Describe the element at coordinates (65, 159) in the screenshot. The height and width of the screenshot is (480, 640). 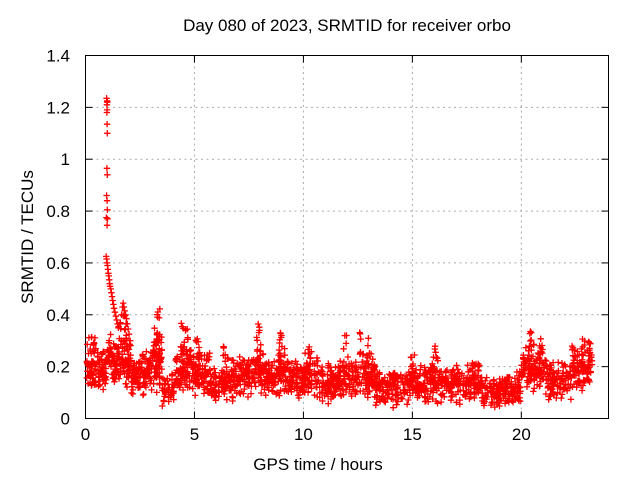
I see `y-tick-label: 1` at that location.